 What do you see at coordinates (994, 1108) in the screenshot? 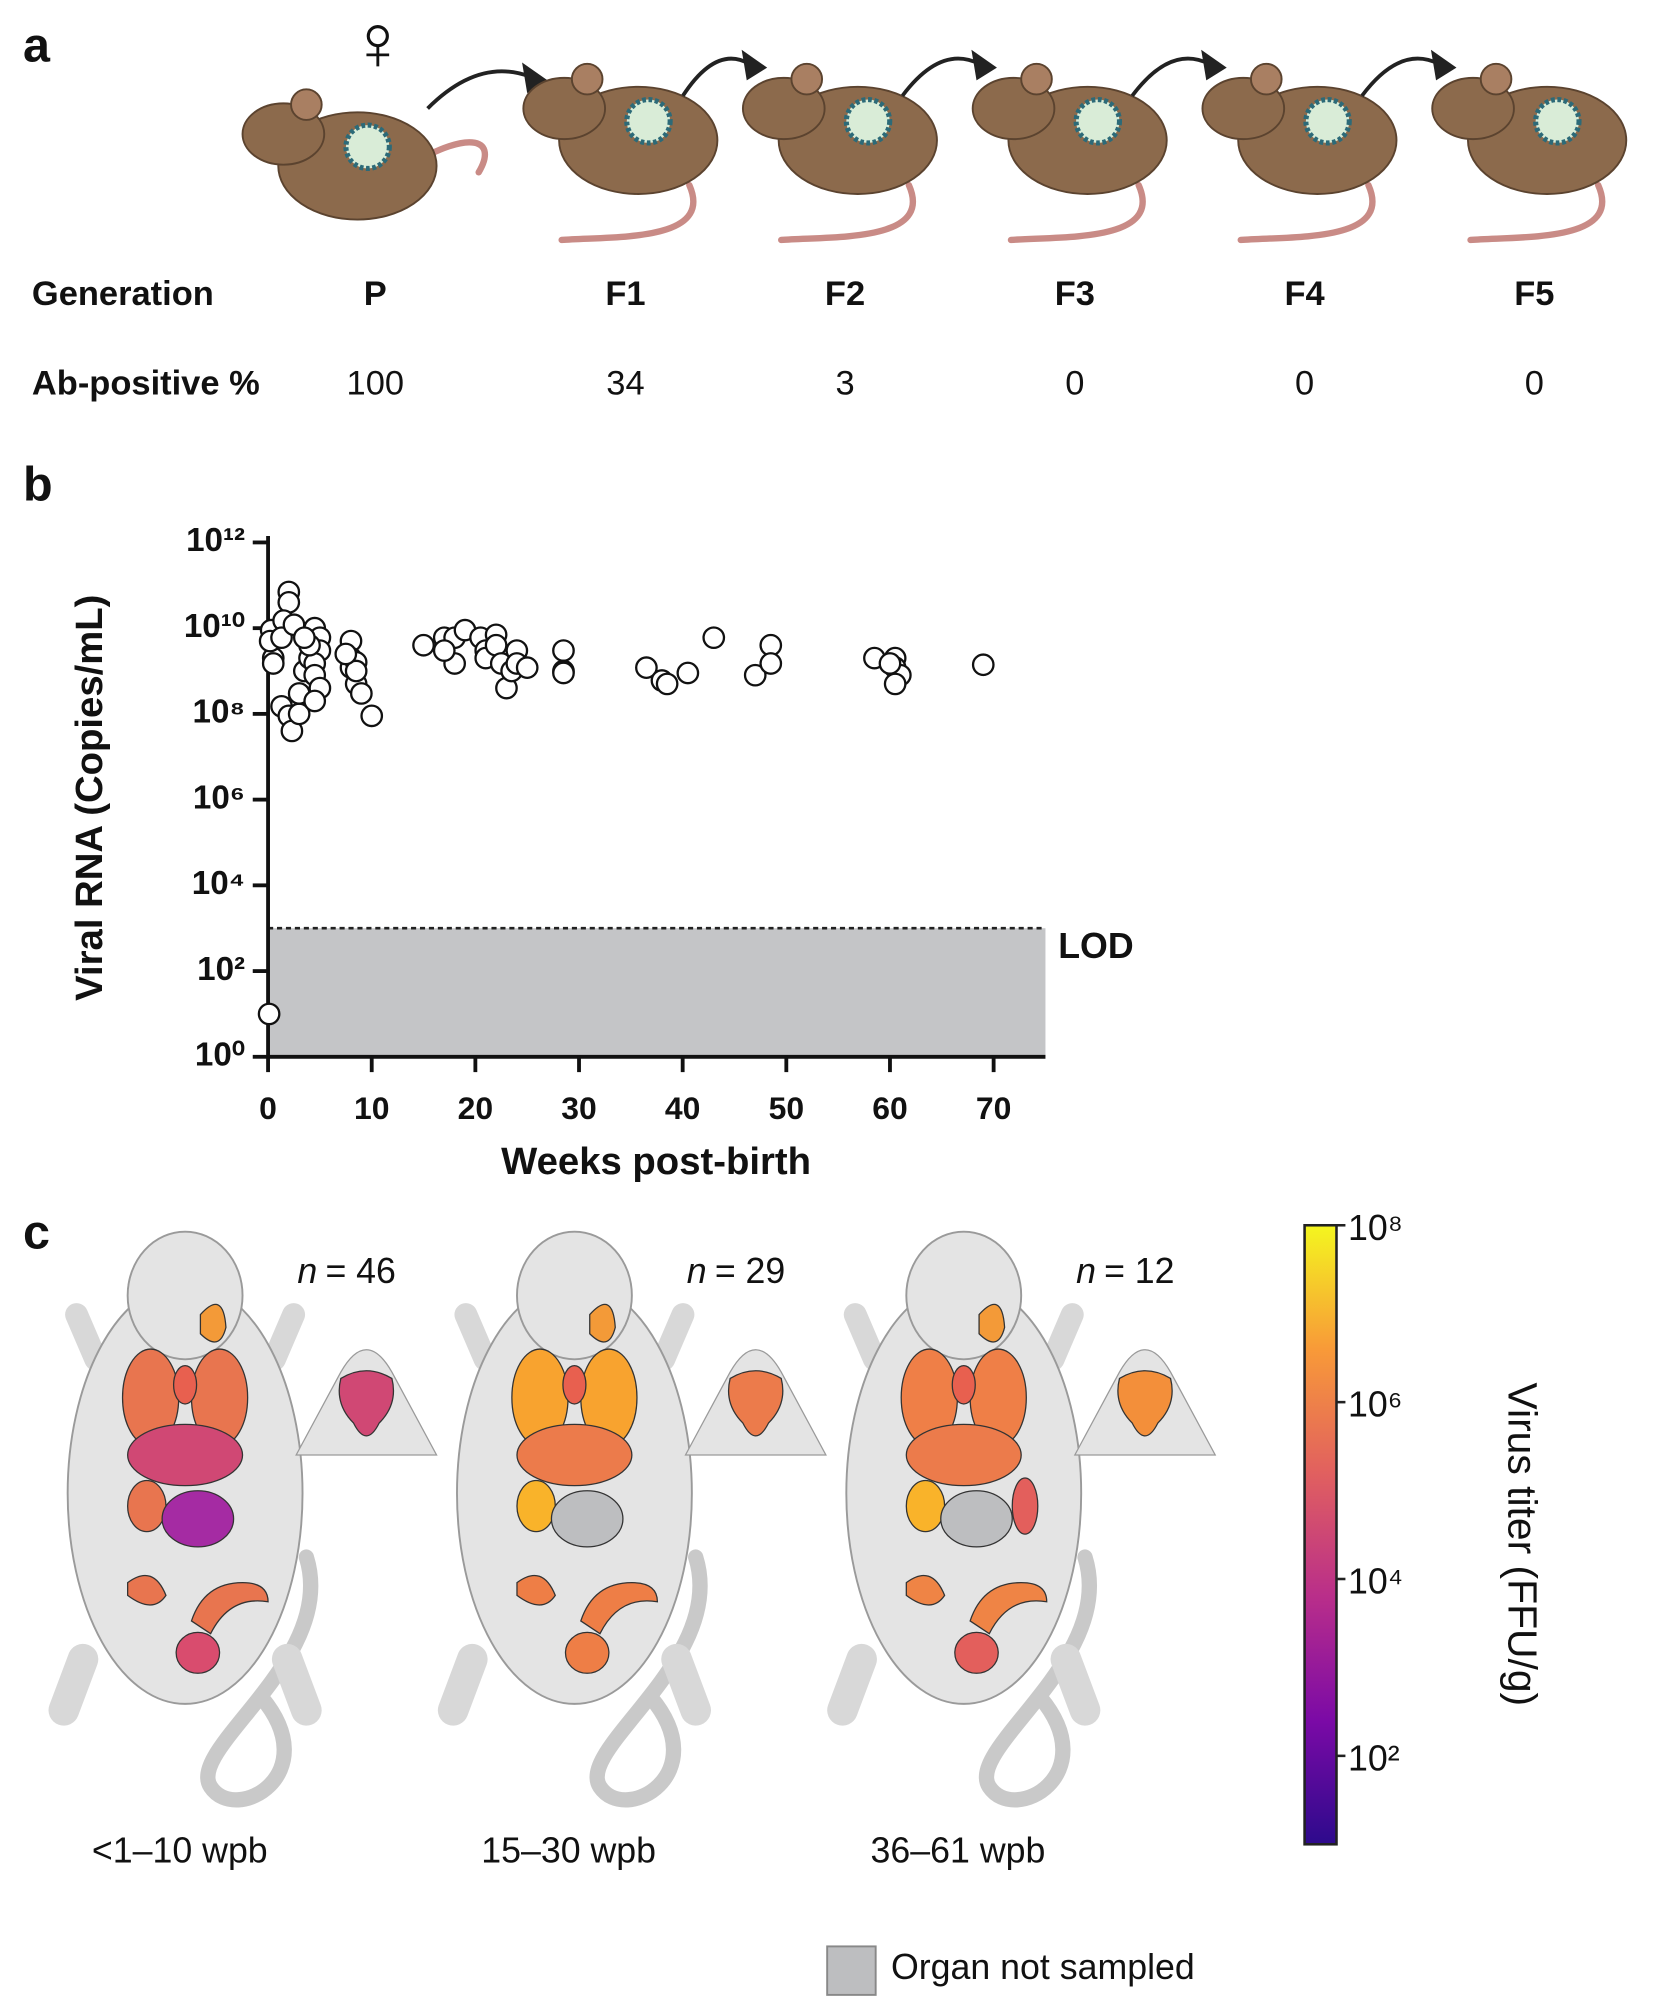
I see `x-tick-label: 70` at bounding box center [994, 1108].